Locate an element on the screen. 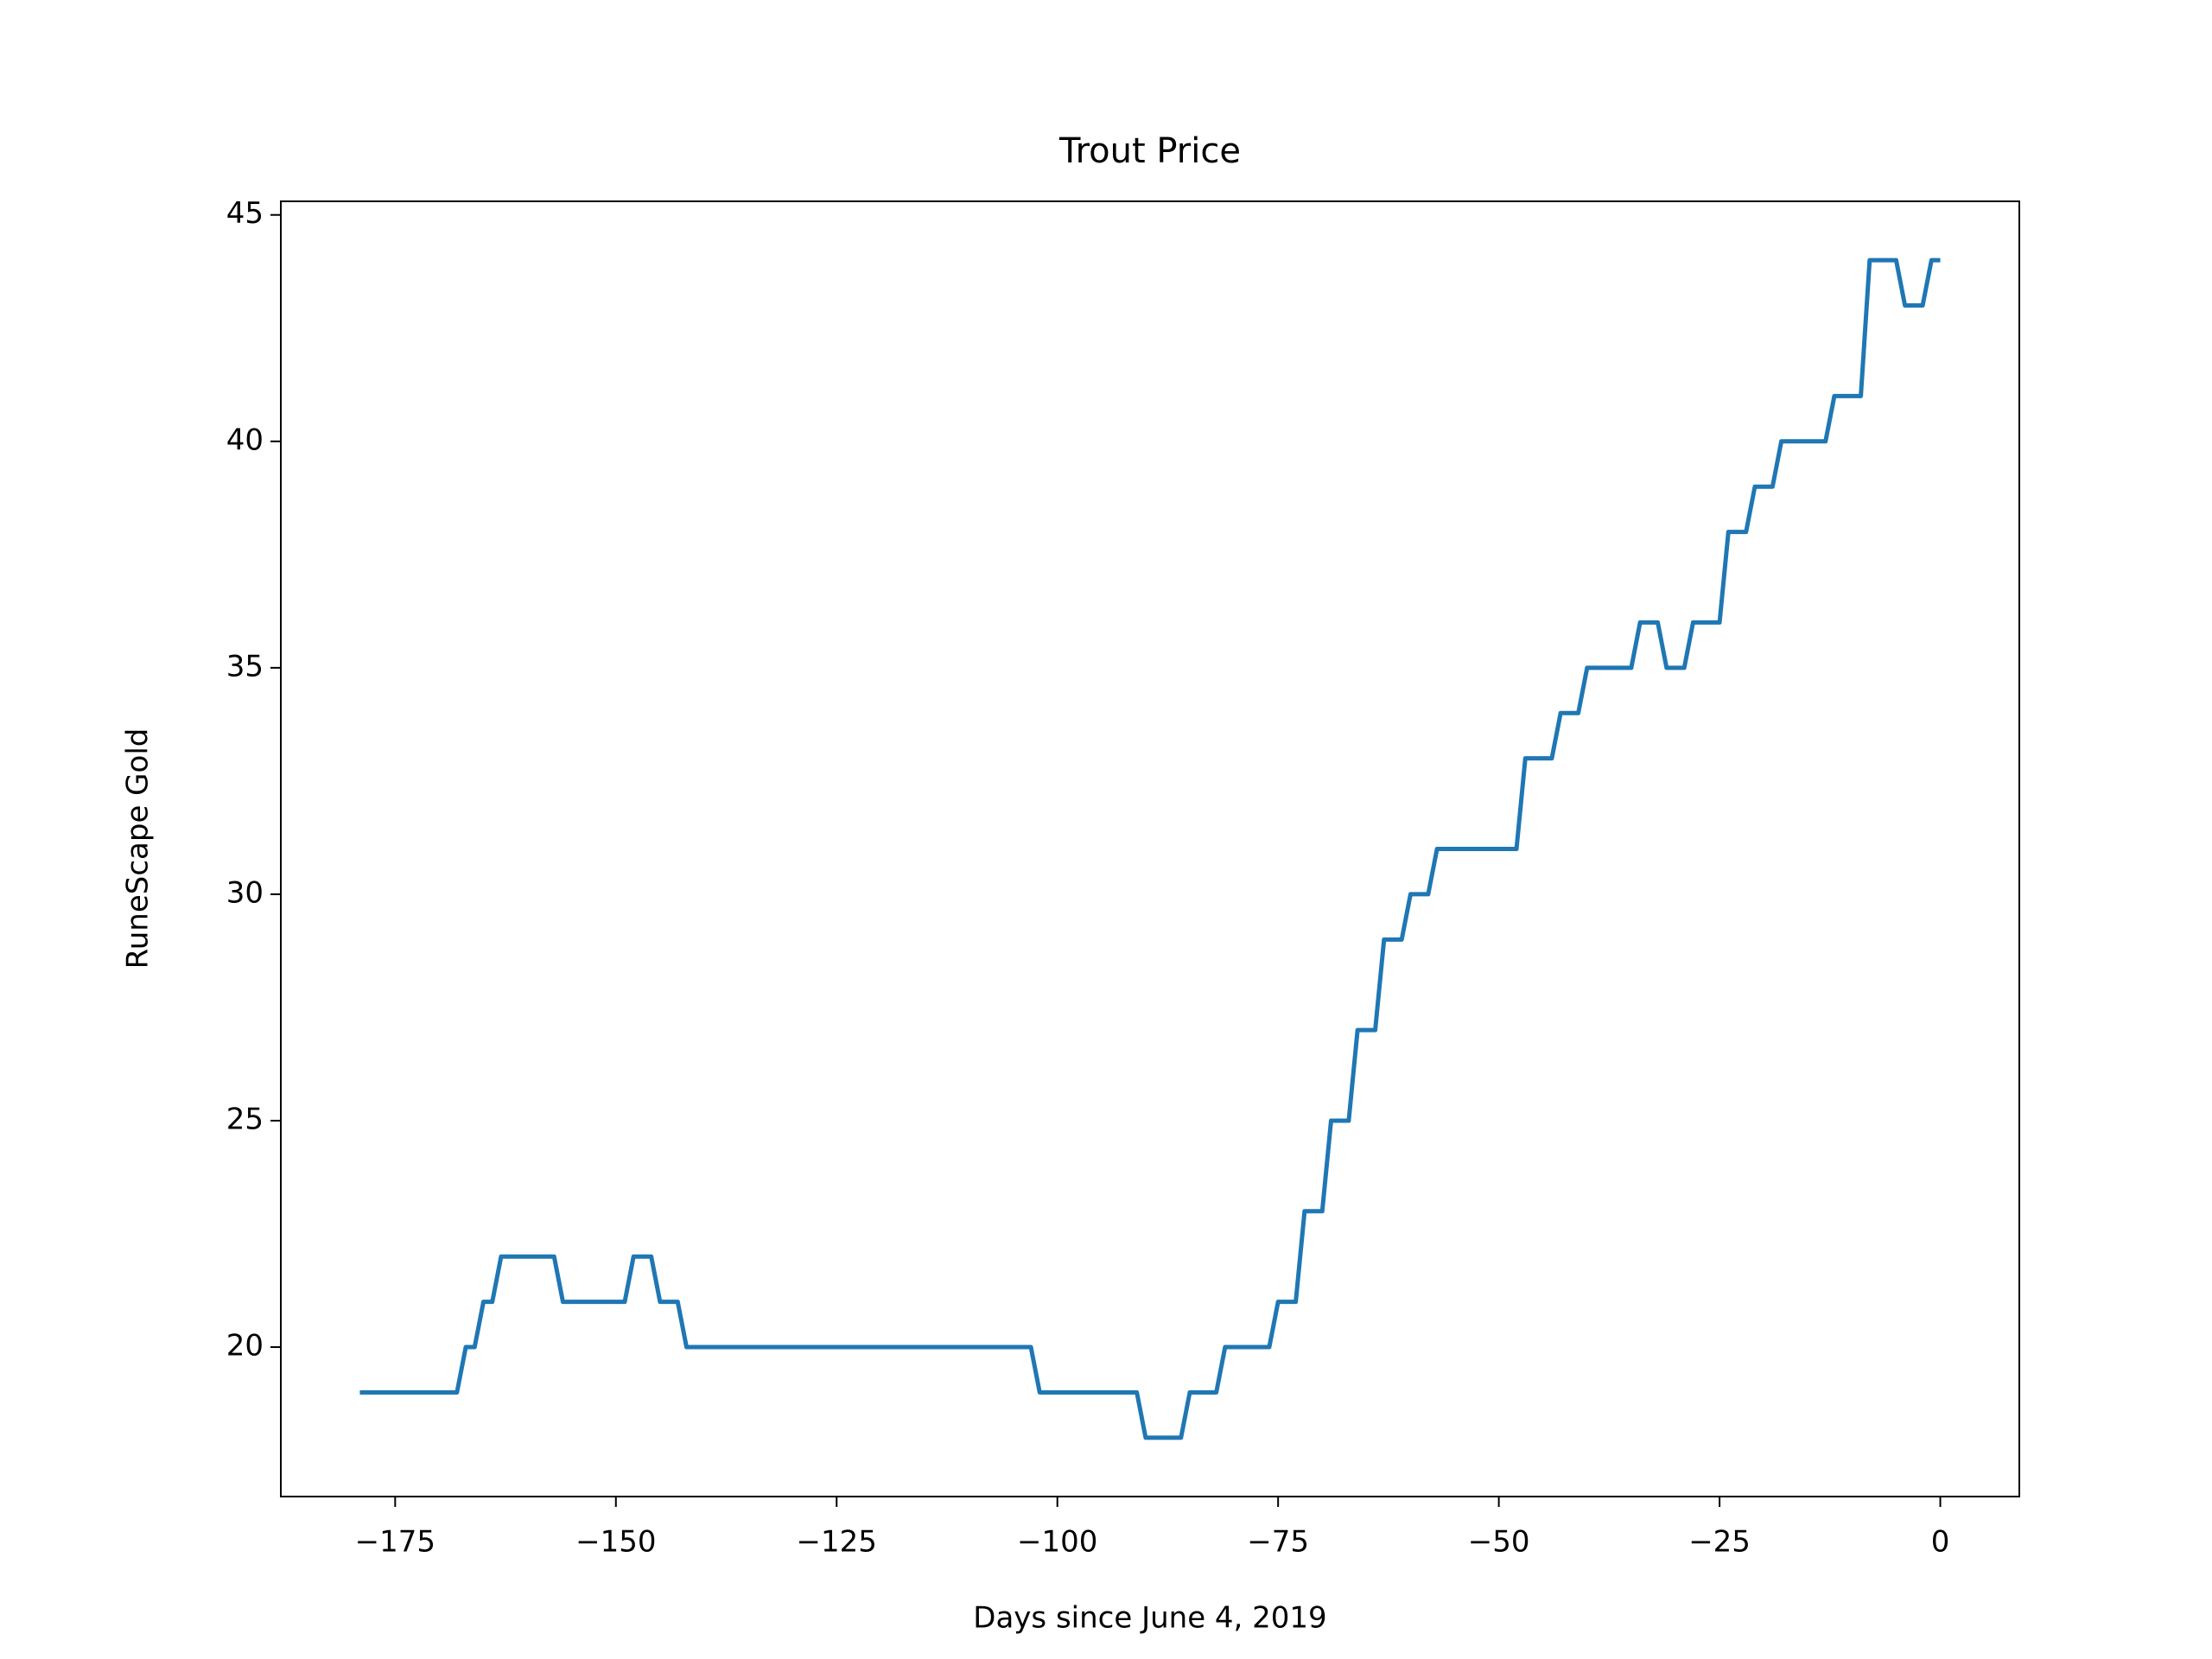  x-tick-label: 0 is located at coordinates (1940, 1542).